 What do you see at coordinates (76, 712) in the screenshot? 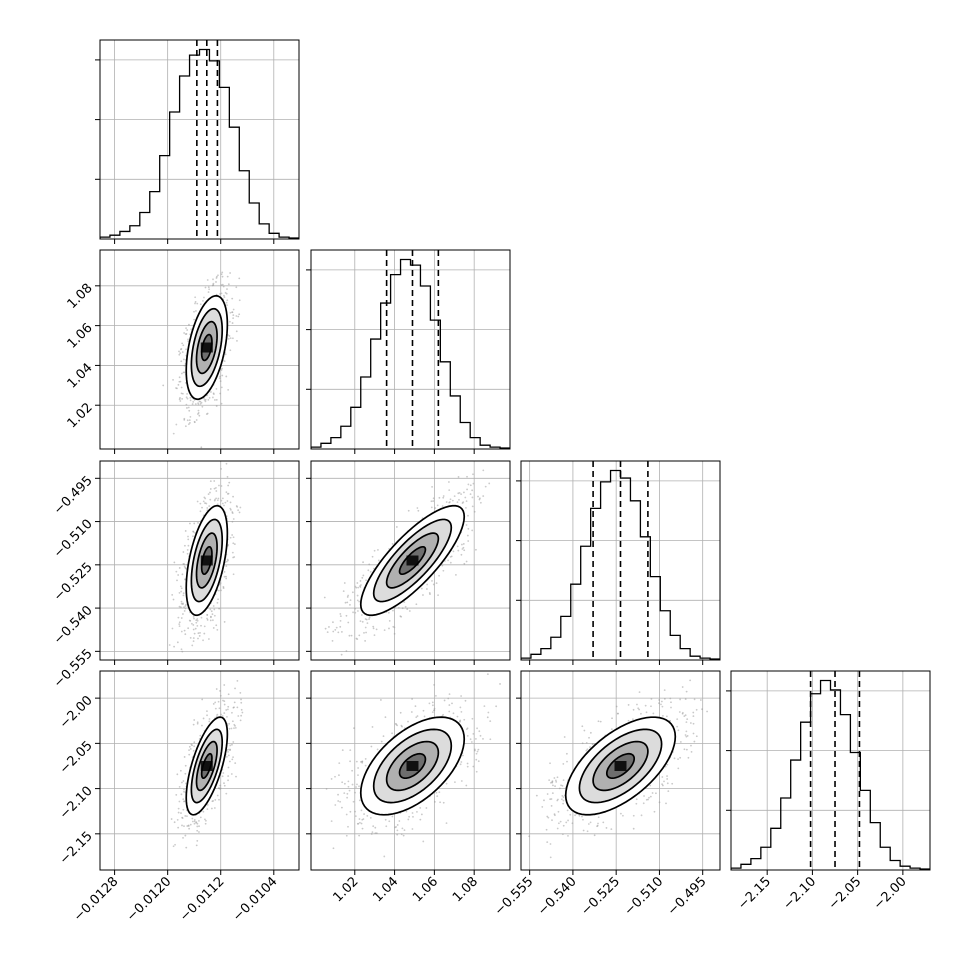
I see `y-tick-label: −2.00` at bounding box center [76, 712].